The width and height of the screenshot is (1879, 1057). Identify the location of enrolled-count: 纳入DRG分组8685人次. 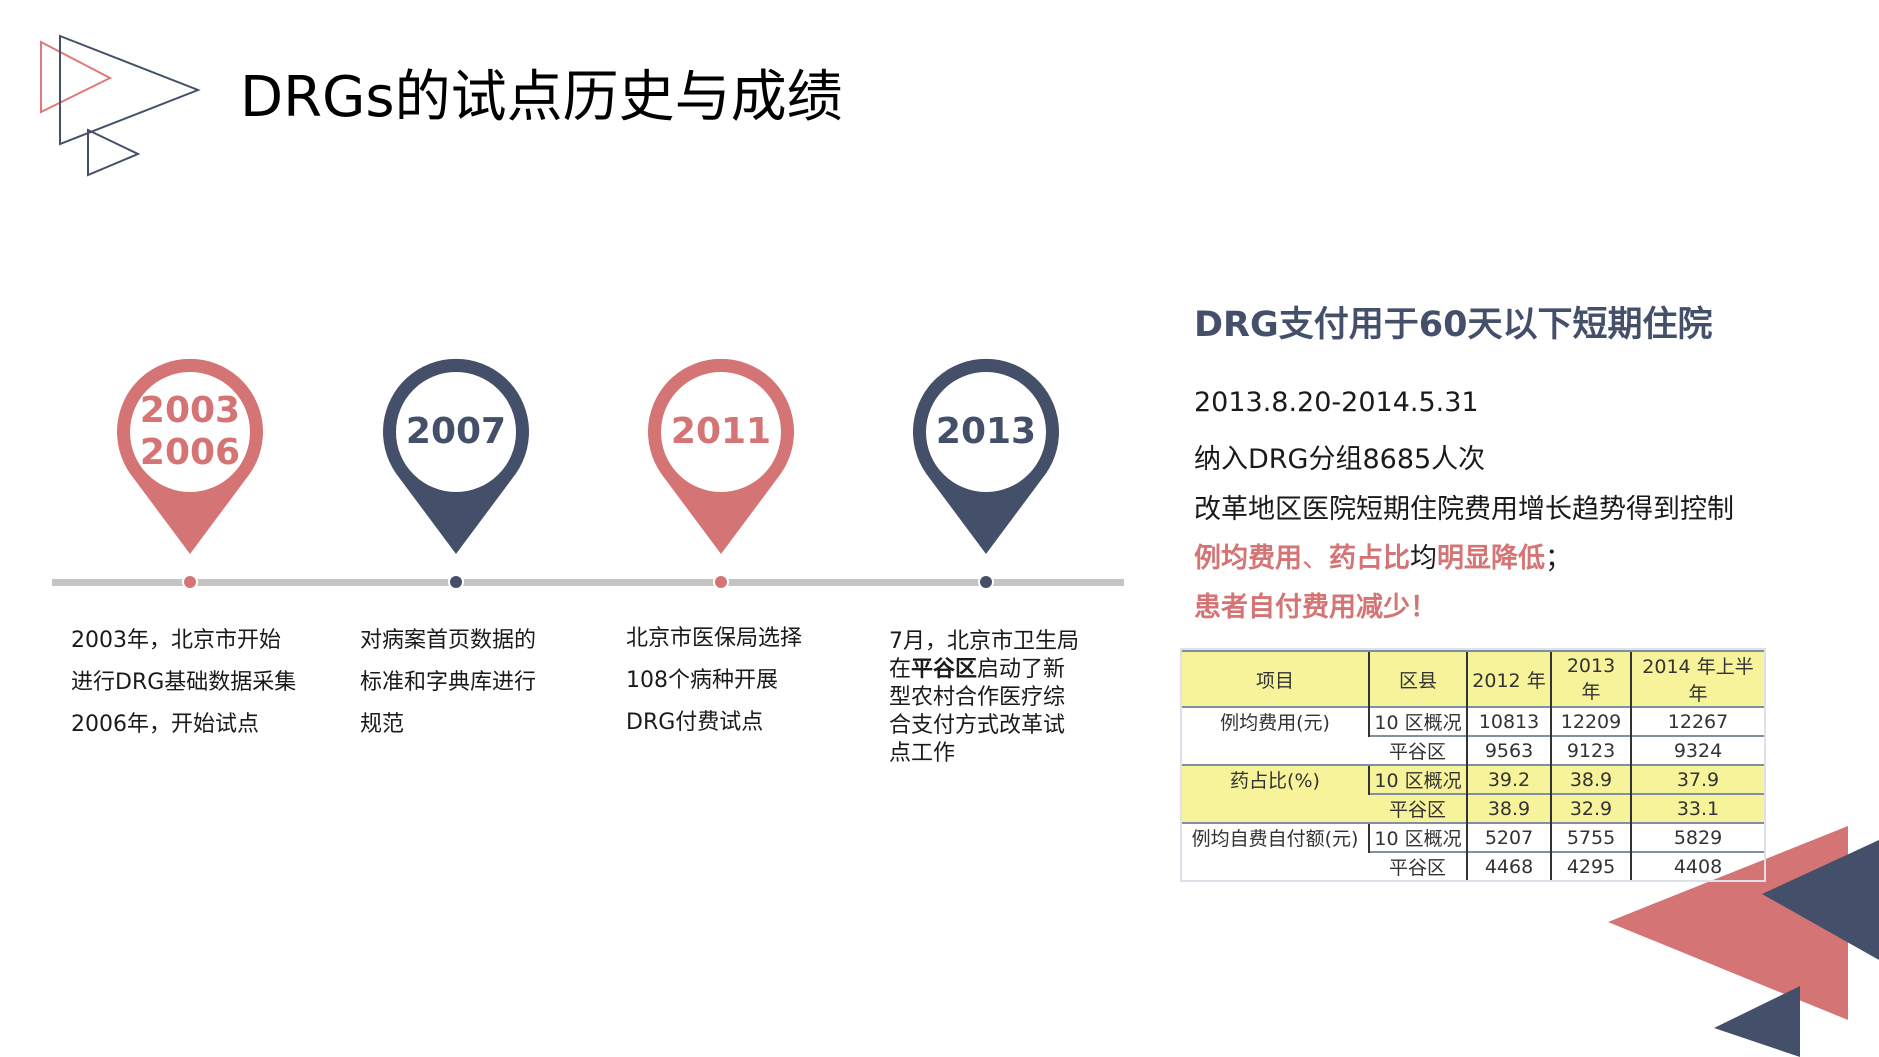
(1340, 459).